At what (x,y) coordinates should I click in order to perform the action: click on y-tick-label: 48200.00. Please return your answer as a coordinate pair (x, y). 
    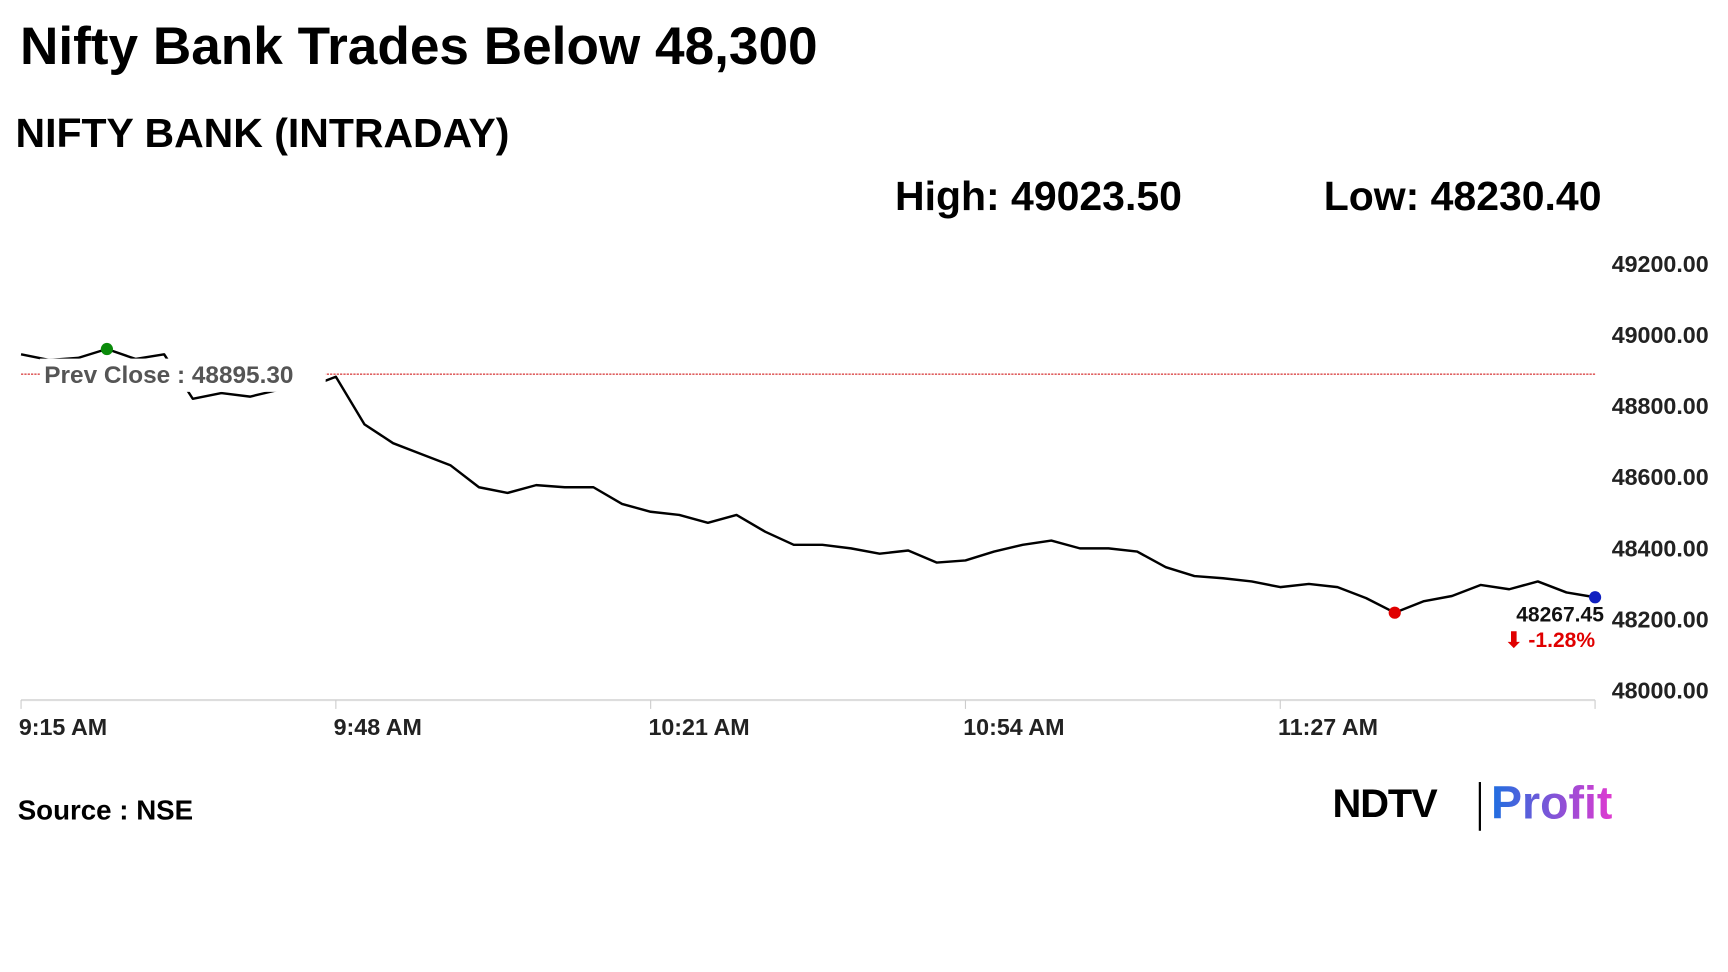
    Looking at the image, I should click on (1660, 619).